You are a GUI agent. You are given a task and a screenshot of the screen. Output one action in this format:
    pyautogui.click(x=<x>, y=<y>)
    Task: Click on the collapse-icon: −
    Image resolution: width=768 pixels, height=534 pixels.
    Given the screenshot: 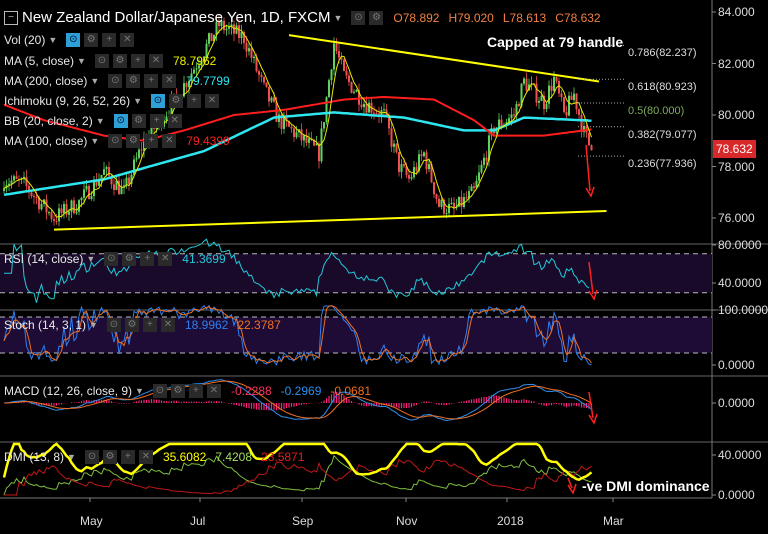 What is the action you would take?
    pyautogui.click(x=11, y=17)
    